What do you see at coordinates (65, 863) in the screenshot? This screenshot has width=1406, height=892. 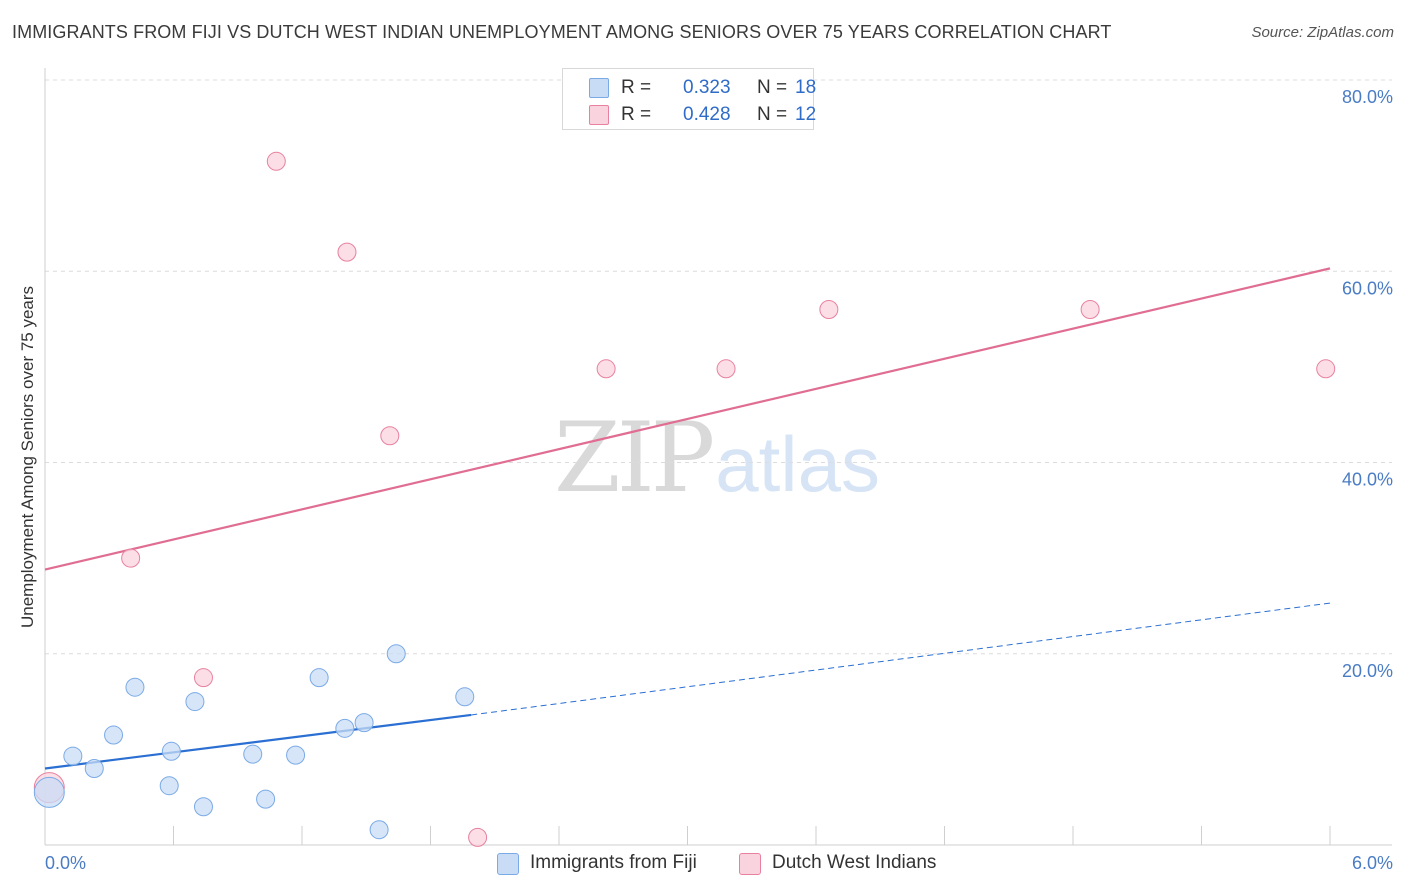 I see `x-tick-label-min: 0.0%` at bounding box center [65, 863].